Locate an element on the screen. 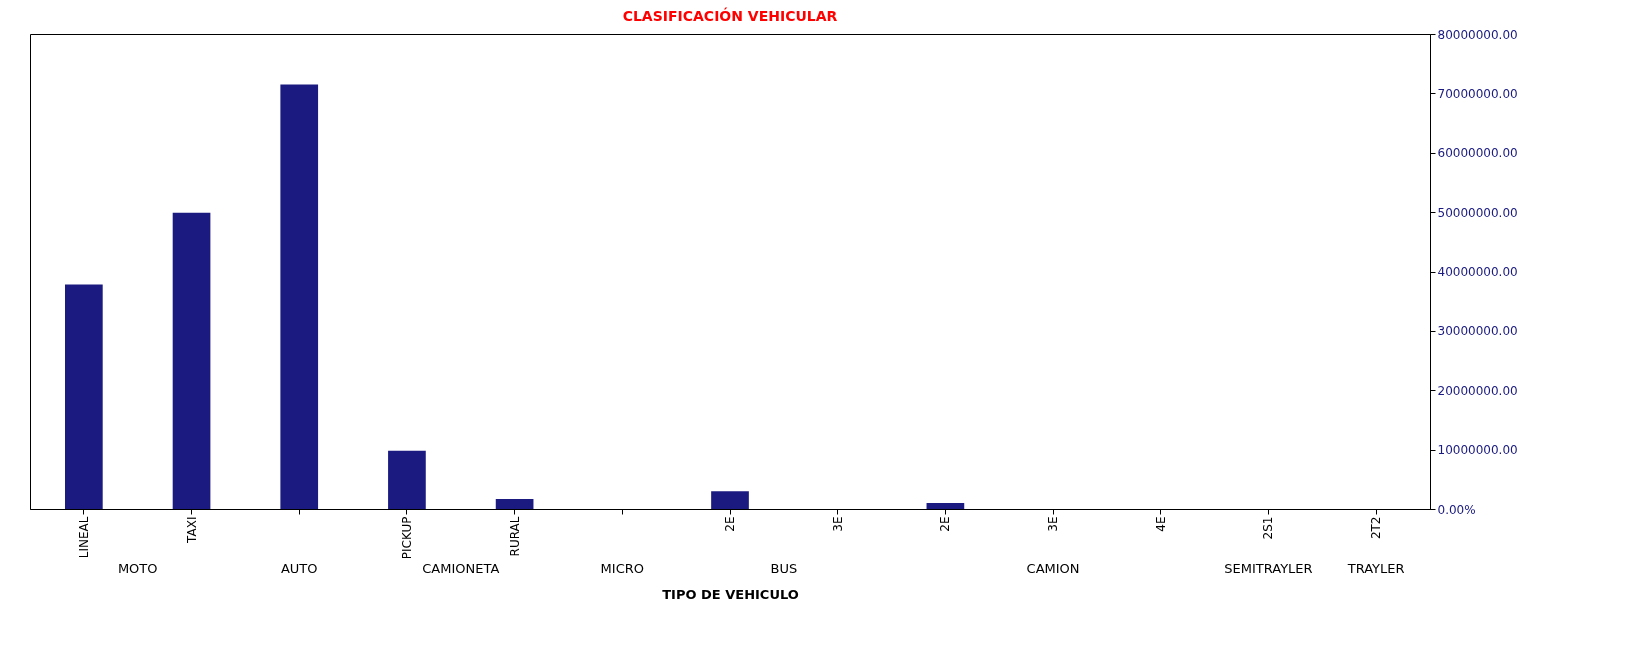 The image size is (1627, 669). text: SEMITRAYLER is located at coordinates (1268, 568).